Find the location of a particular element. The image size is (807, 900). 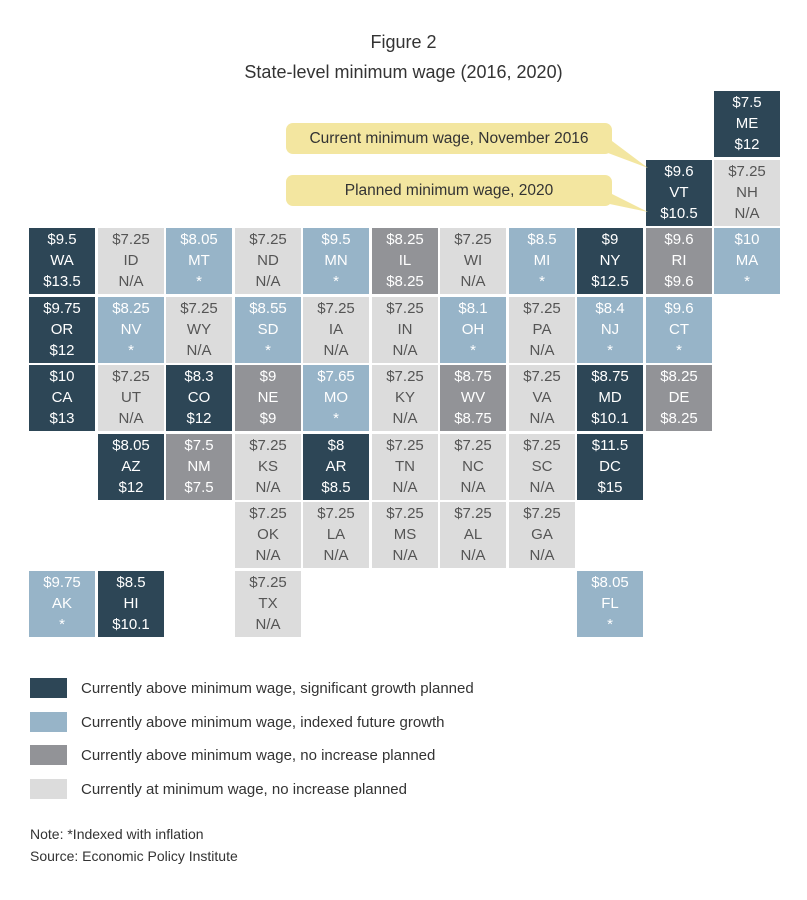

current-wage: $8.75 is located at coordinates (473, 376).